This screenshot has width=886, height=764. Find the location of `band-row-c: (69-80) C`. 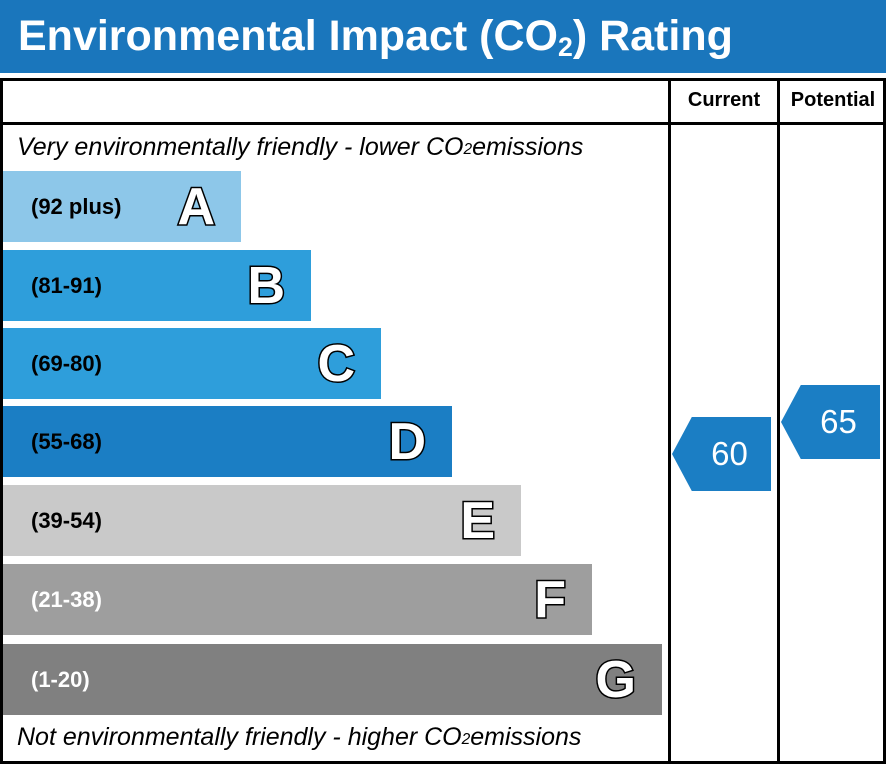

band-row-c: (69-80) C is located at coordinates (192, 363).